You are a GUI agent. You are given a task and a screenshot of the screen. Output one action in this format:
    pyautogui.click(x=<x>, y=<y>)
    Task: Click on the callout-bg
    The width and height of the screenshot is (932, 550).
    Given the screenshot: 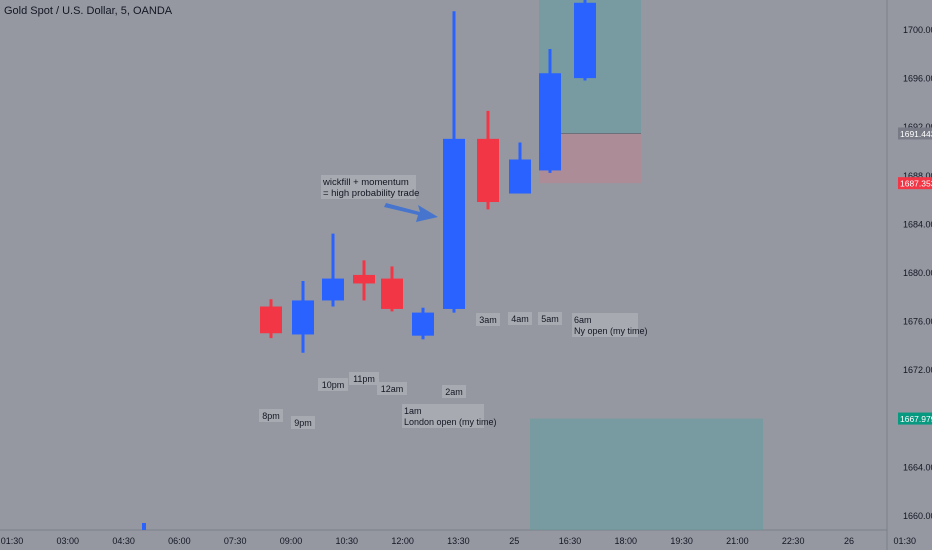 What is the action you would take?
    pyautogui.click(x=368, y=187)
    